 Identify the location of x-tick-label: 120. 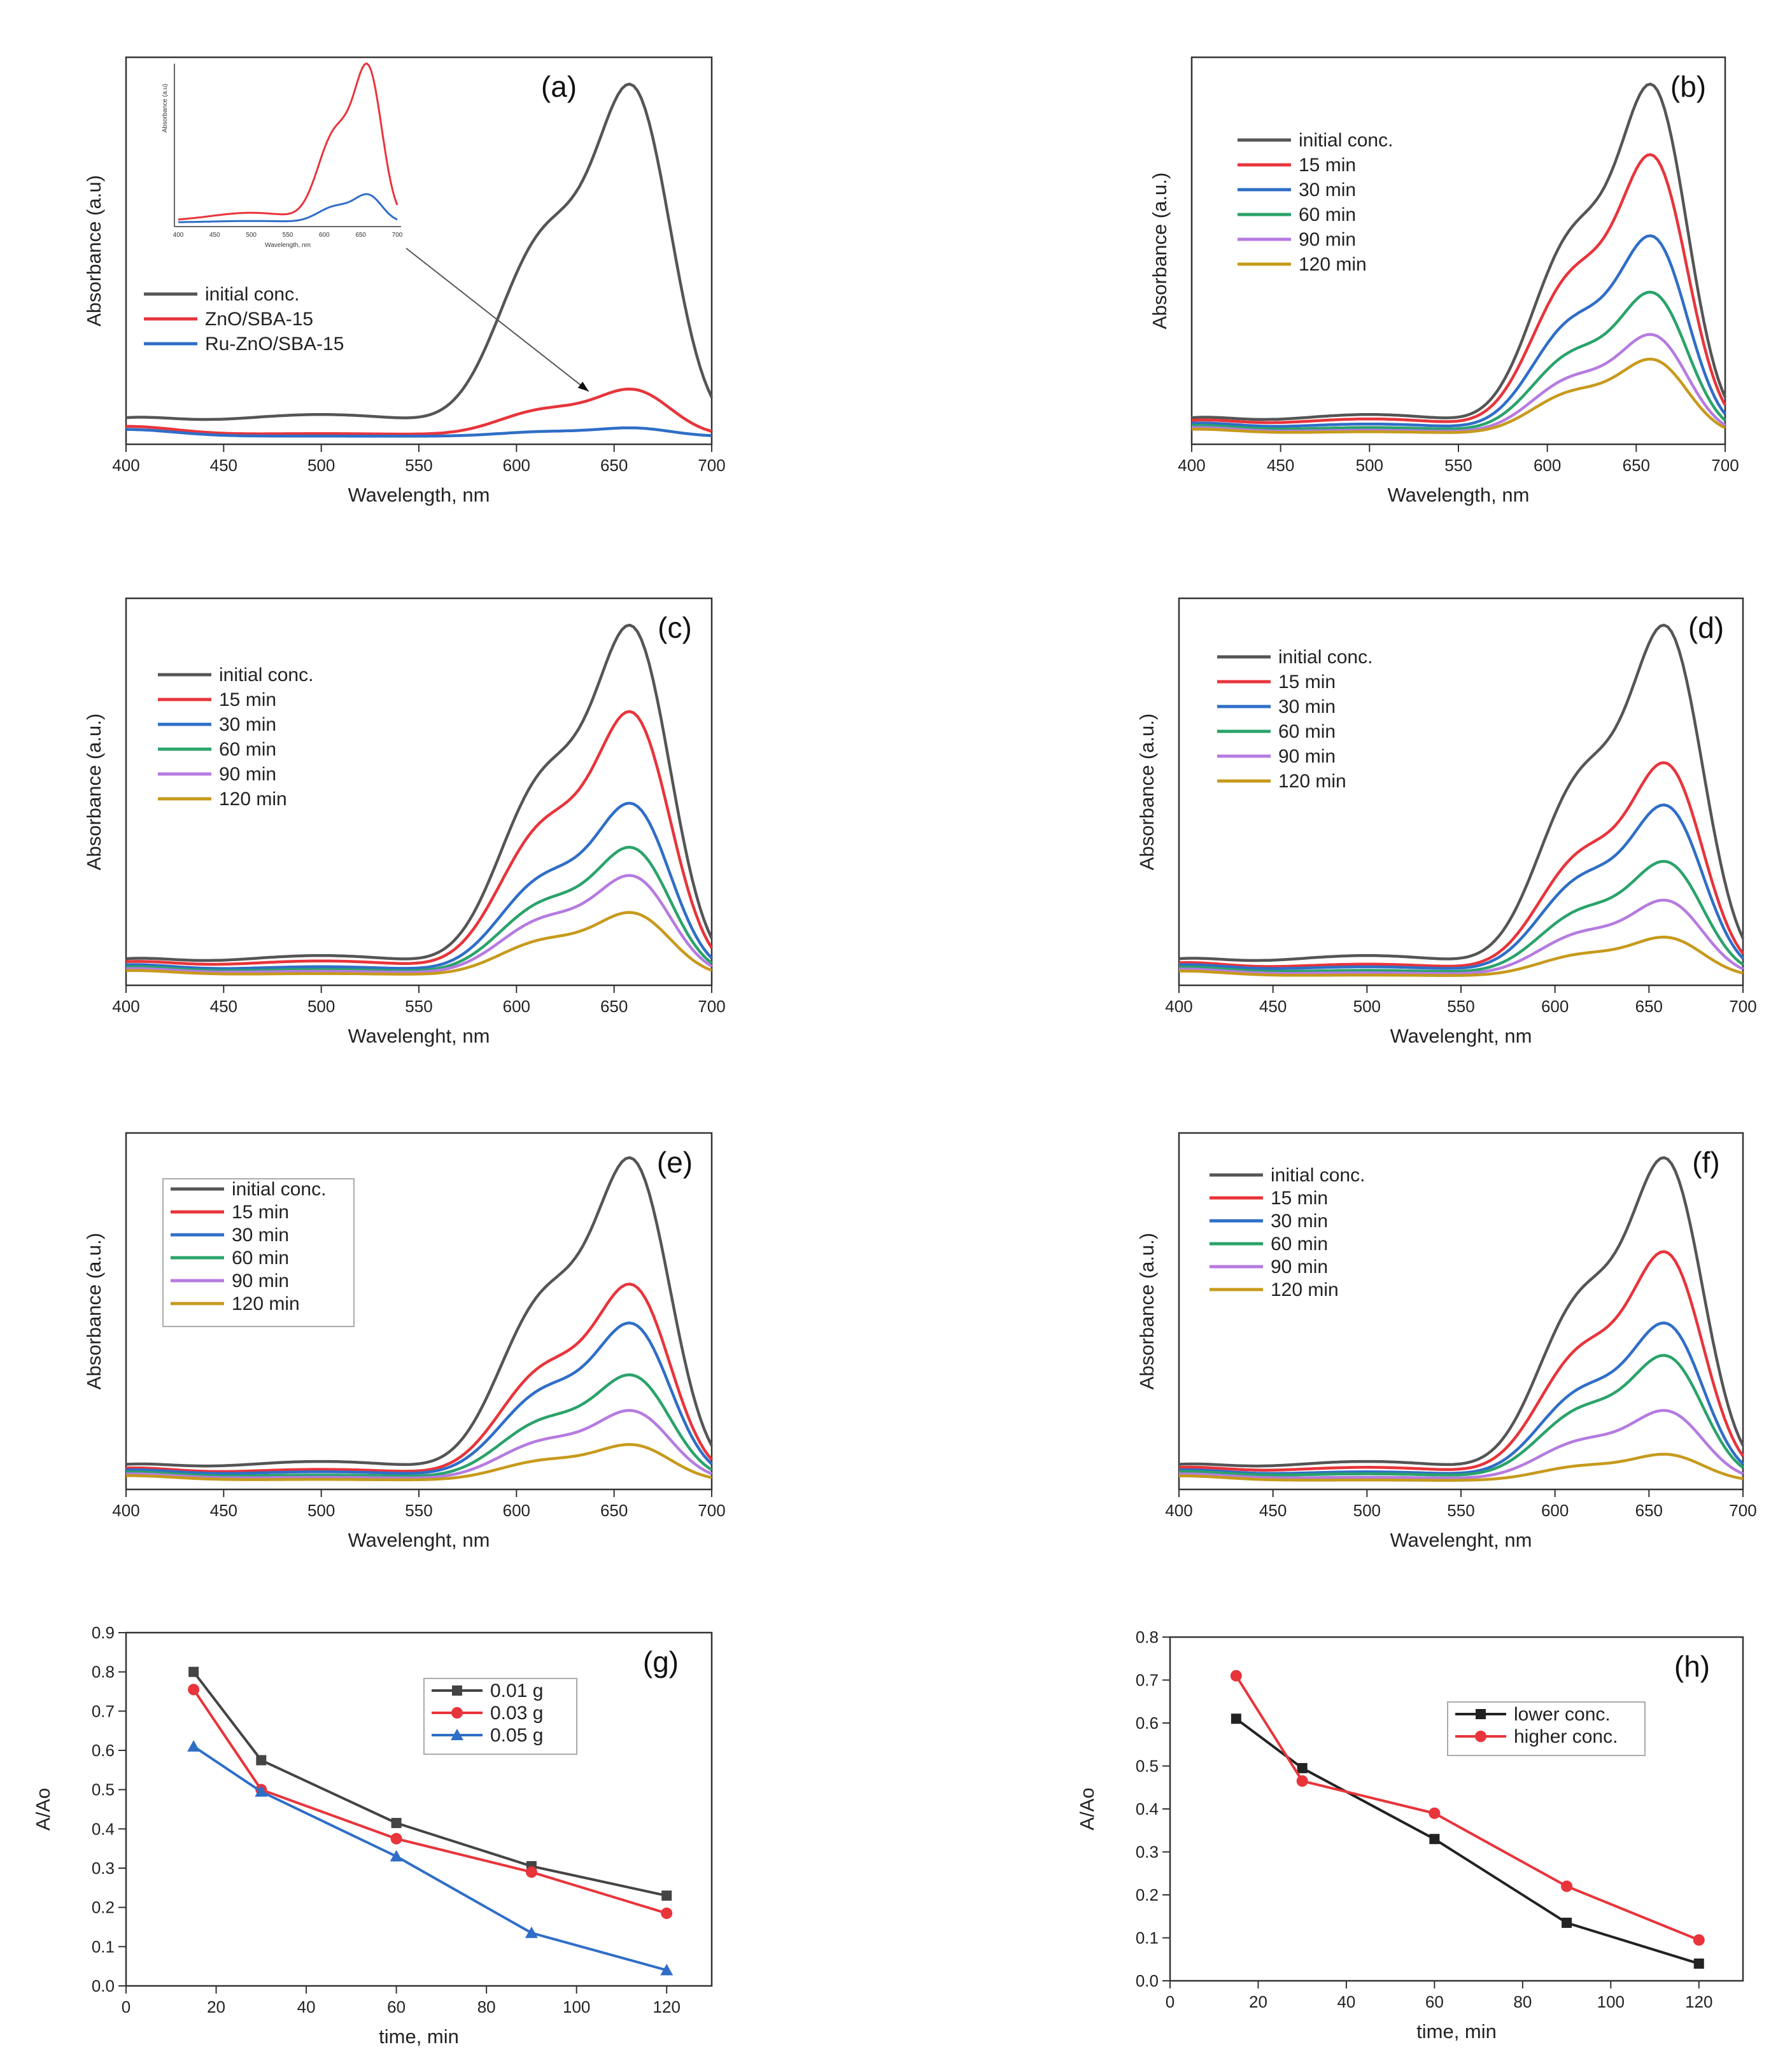
(667, 2007).